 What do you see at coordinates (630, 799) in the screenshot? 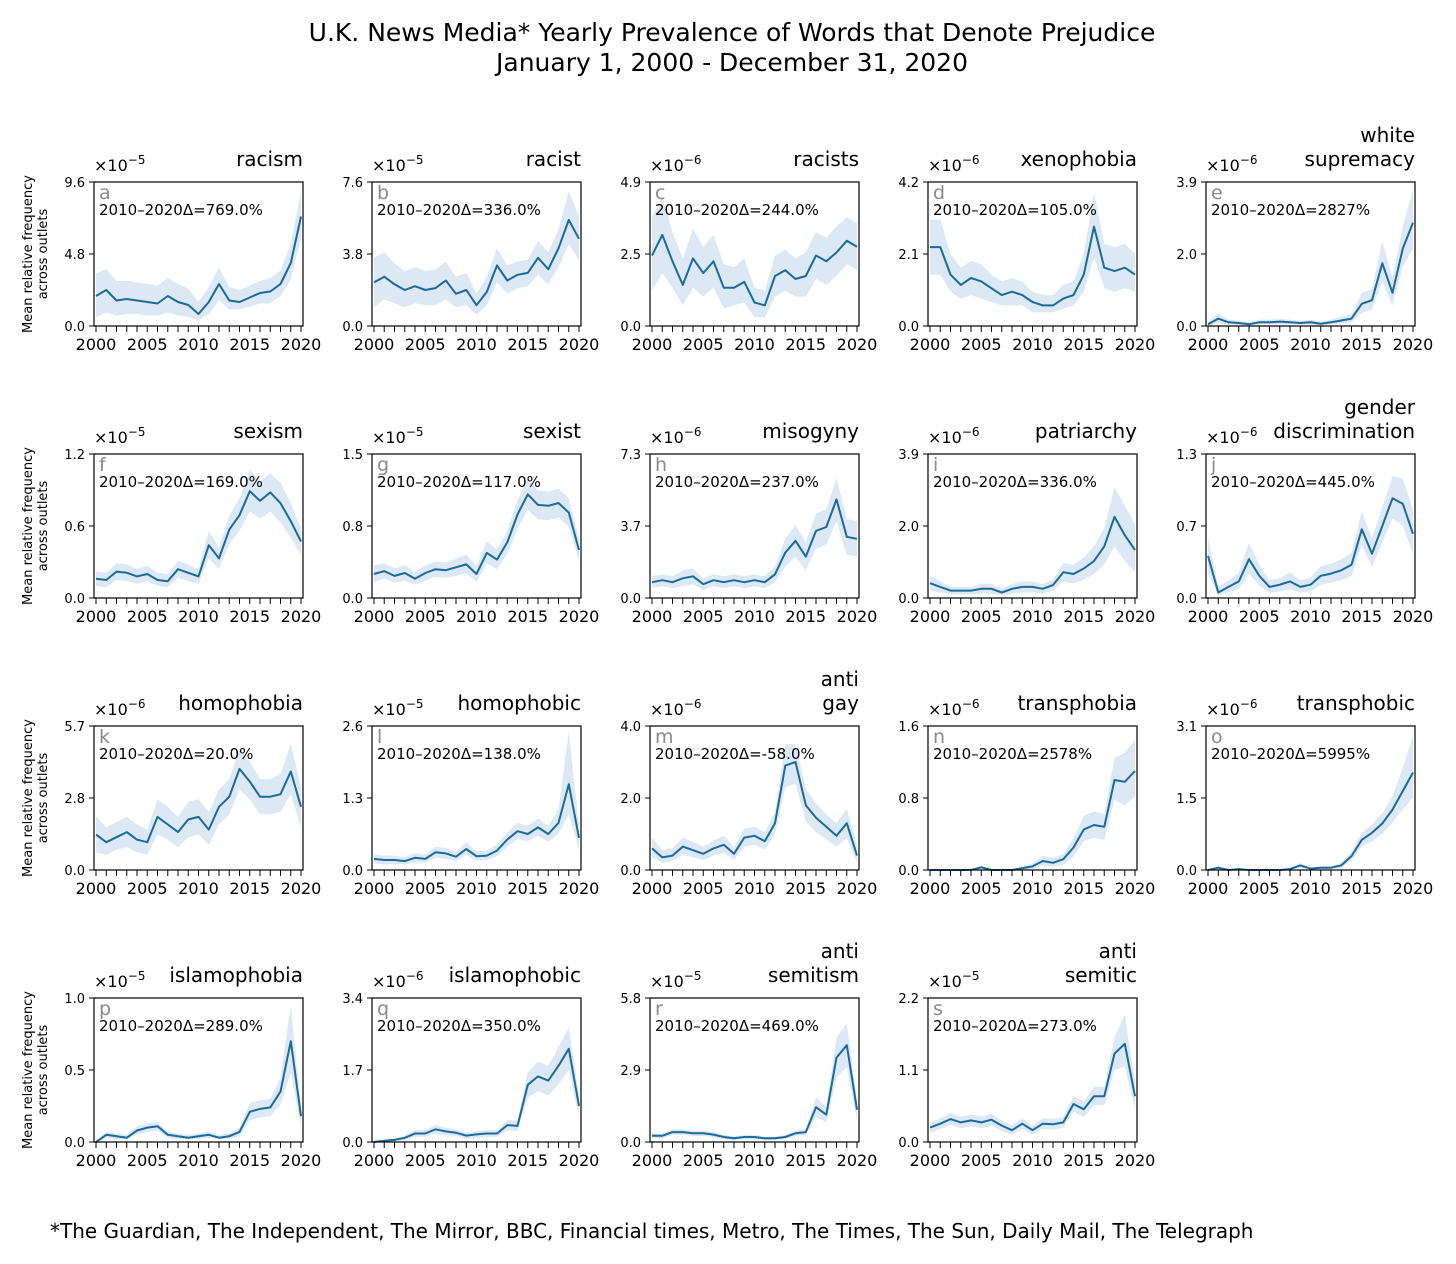
I see `y-tick-label: 2.0` at bounding box center [630, 799].